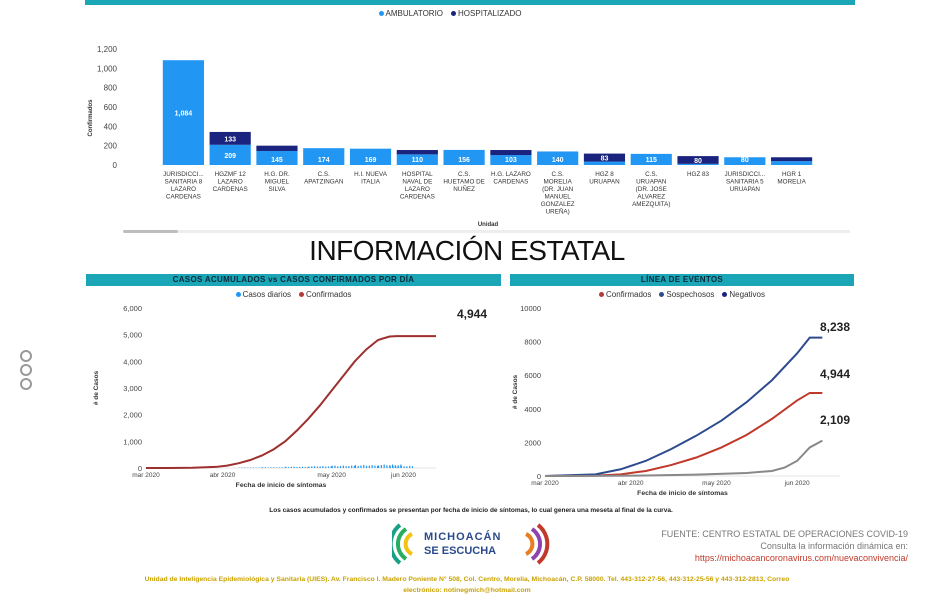 This screenshot has height=600, width=934. Describe the element at coordinates (111, 146) in the screenshot. I see `y-tick-label: 200` at that location.